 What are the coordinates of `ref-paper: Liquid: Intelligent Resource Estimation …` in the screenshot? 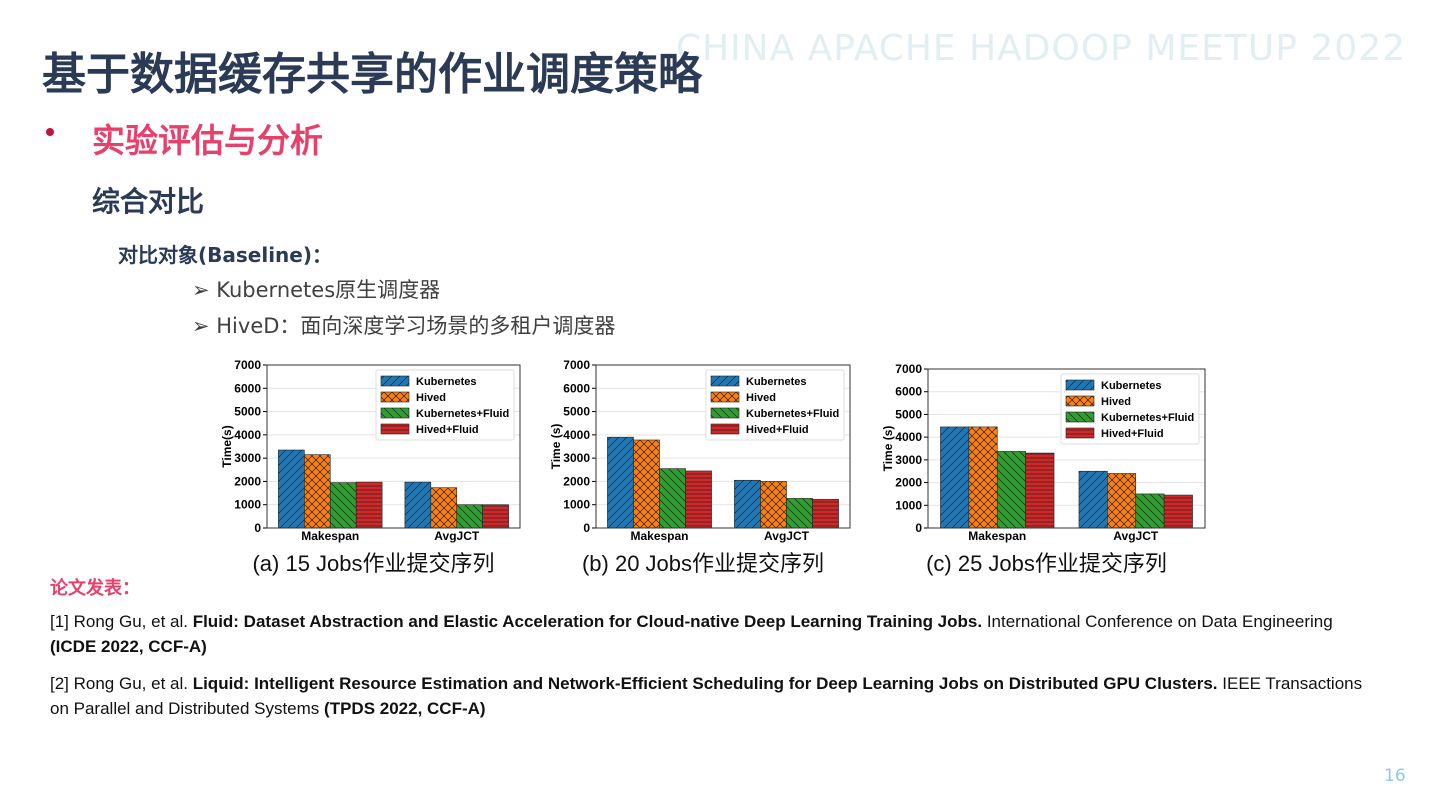 It's located at (705, 683).